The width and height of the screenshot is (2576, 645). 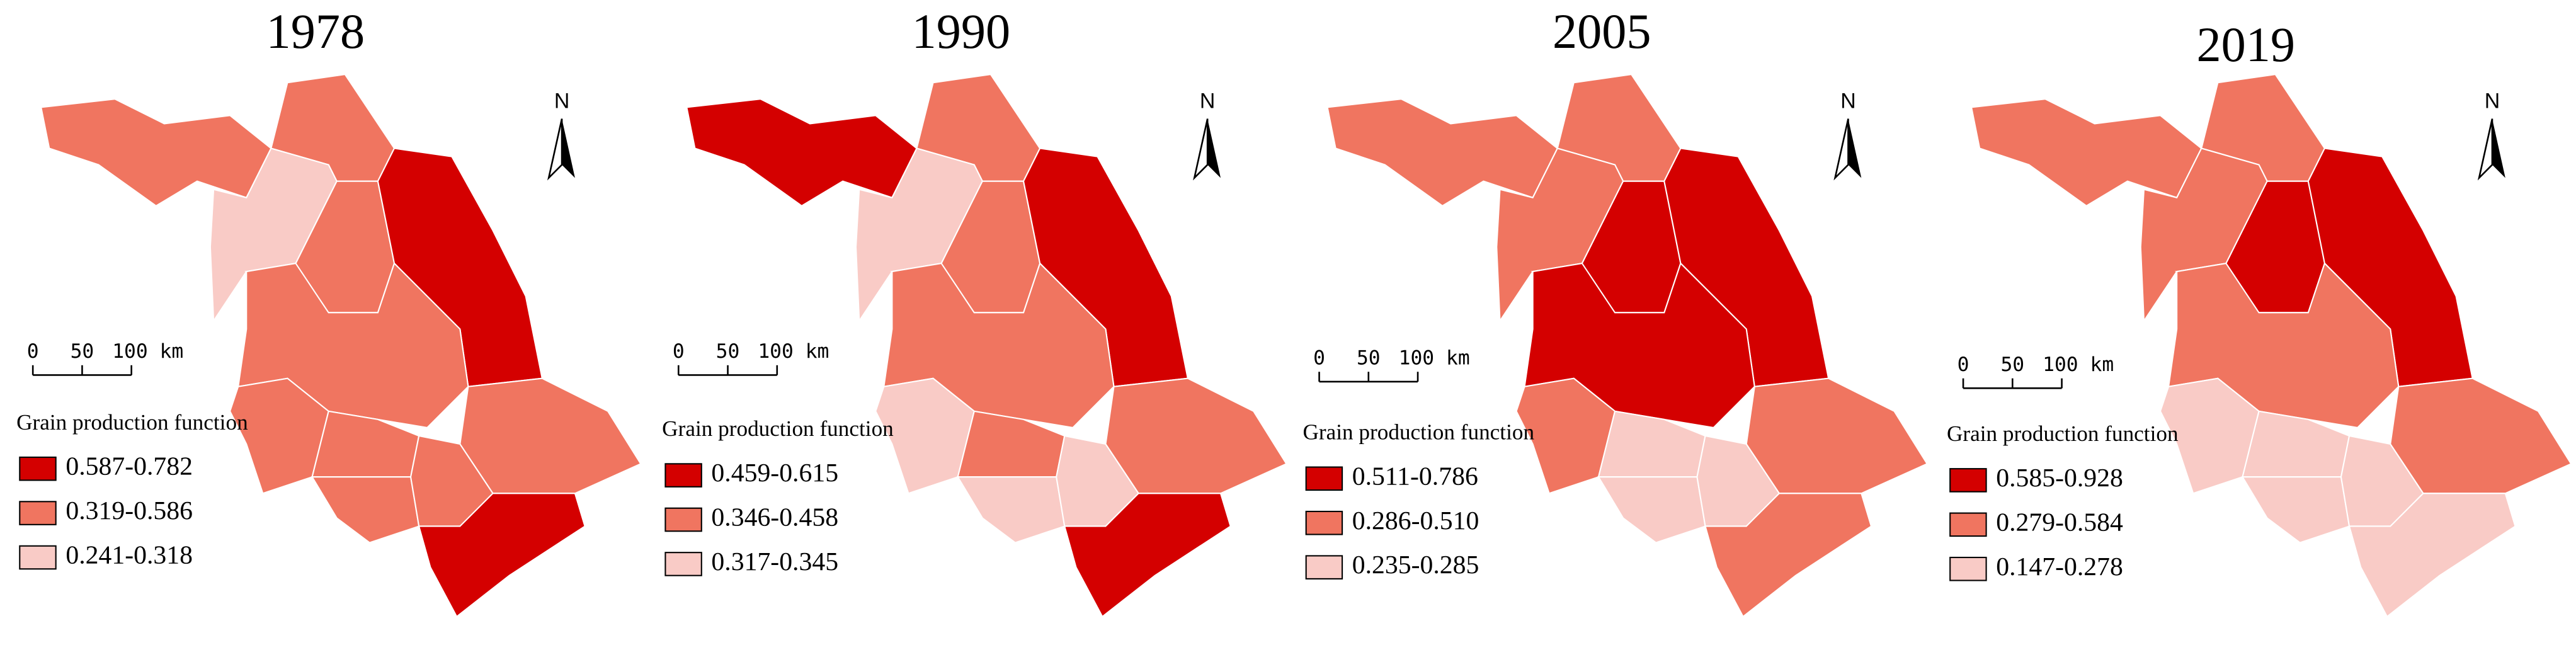 I want to click on legend-label: 0.241-0.318, so click(x=129, y=555).